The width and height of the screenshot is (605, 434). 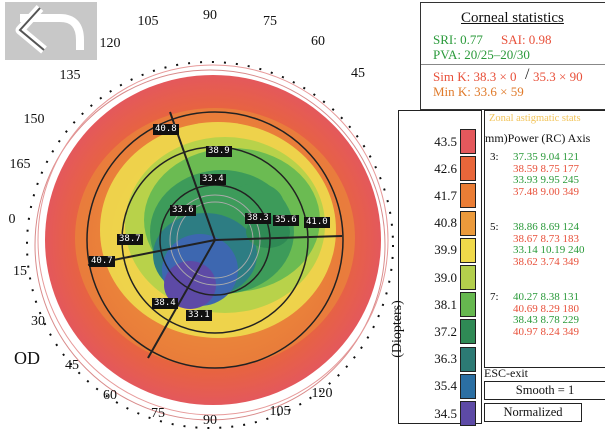 What do you see at coordinates (20, 271) in the screenshot?
I see `degree-label: 15` at bounding box center [20, 271].